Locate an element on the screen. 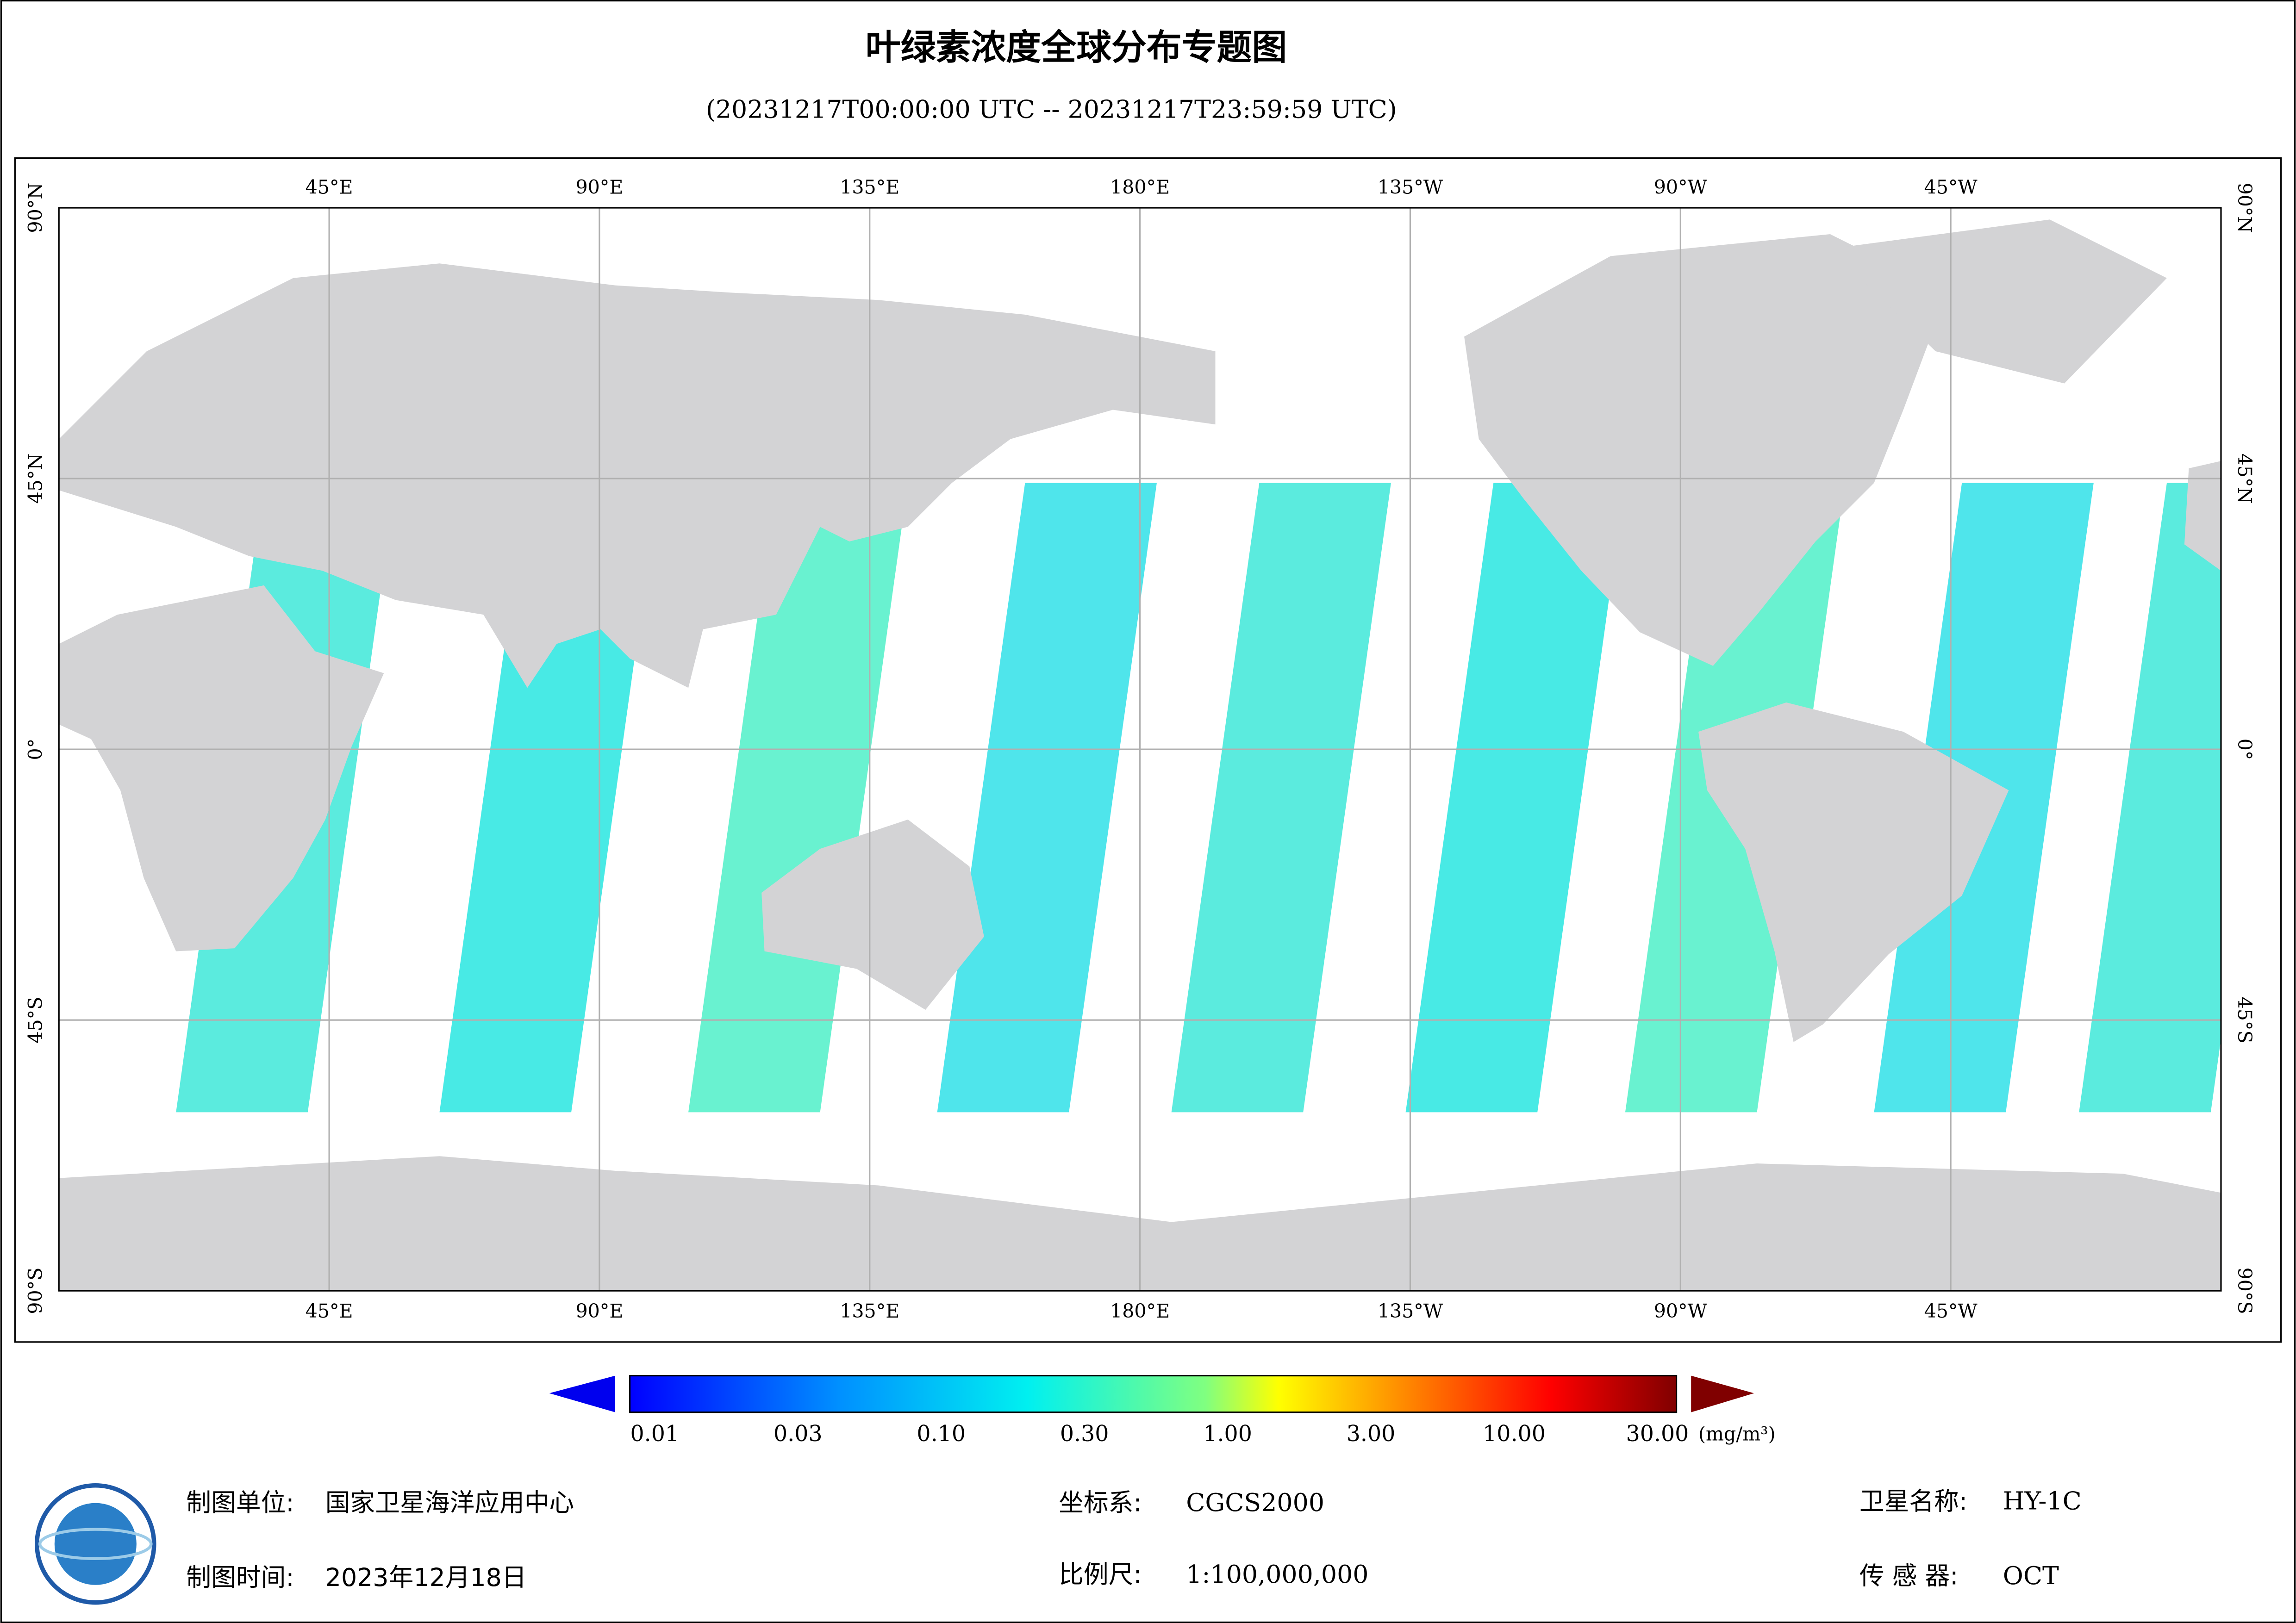 This screenshot has height=1623, width=2296. footer-value: HY-1C is located at coordinates (2042, 1501).